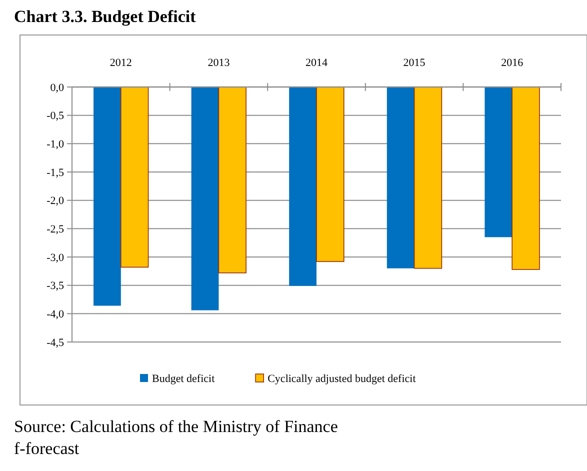 The height and width of the screenshot is (471, 587). Describe the element at coordinates (219, 63) in the screenshot. I see `x-tick-label: 2013` at that location.